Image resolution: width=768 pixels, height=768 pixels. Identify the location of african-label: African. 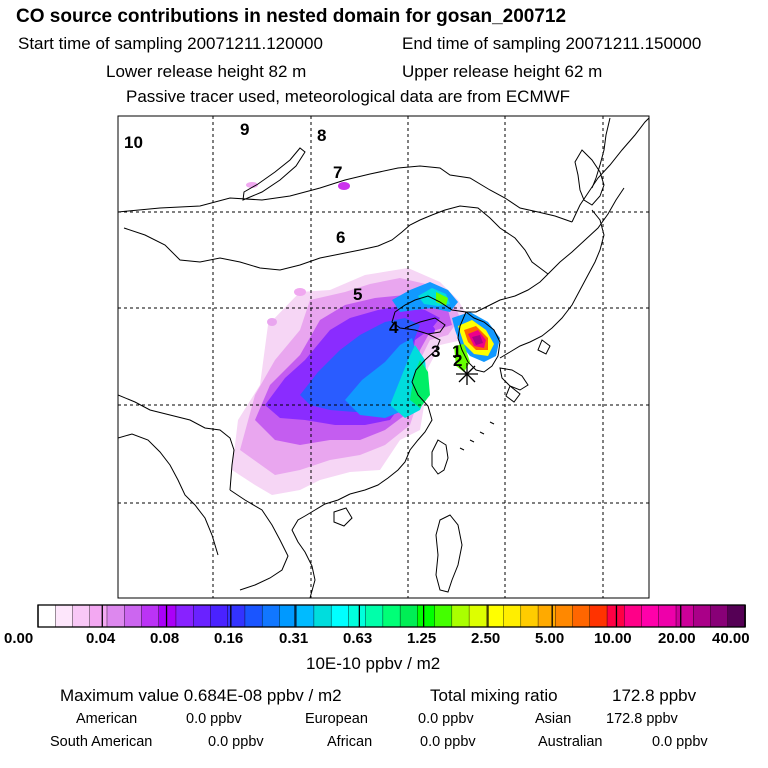
(350, 742).